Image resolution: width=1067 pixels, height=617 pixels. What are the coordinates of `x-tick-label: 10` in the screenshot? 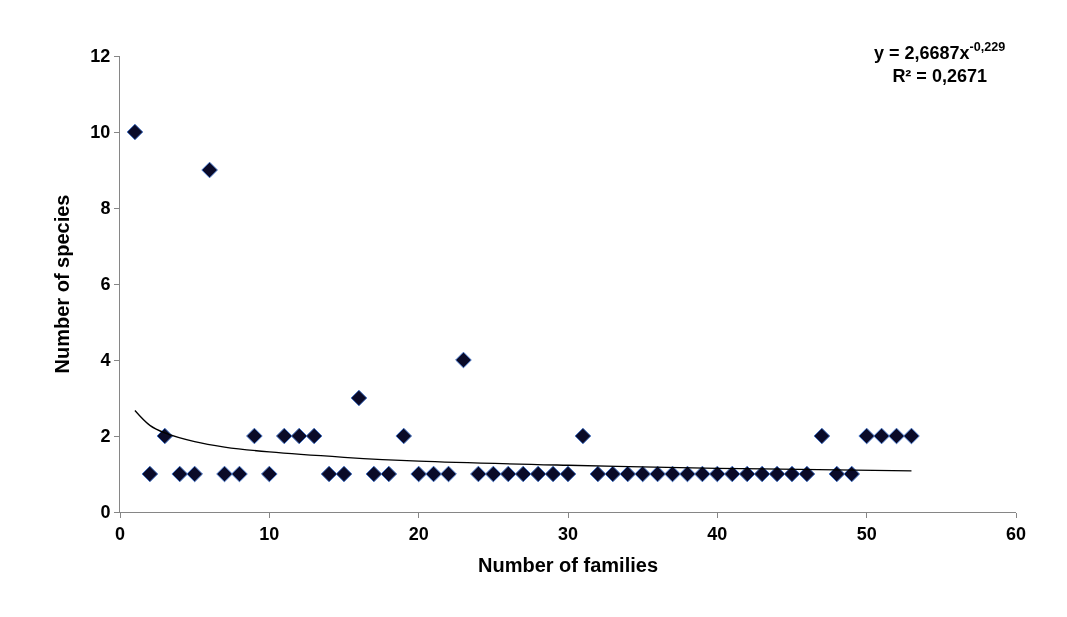 It's located at (269, 533).